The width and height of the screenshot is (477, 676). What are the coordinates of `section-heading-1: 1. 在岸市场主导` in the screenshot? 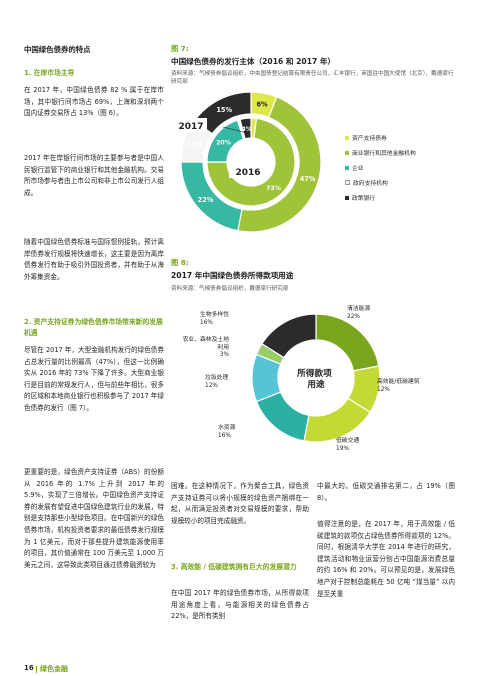 It's located at (49, 73).